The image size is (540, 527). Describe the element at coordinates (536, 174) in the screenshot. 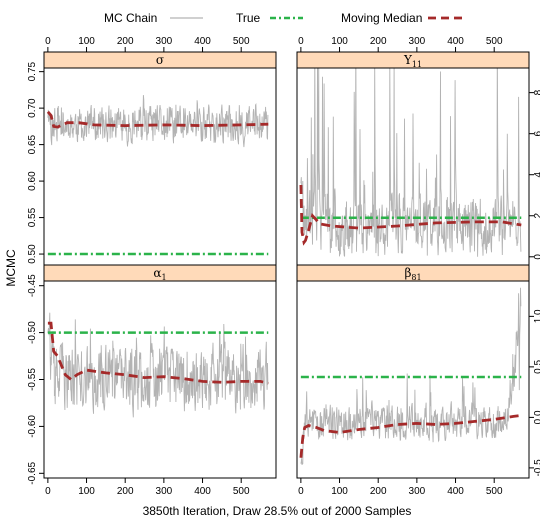

I see `y-tick-label-top-right: 4` at that location.